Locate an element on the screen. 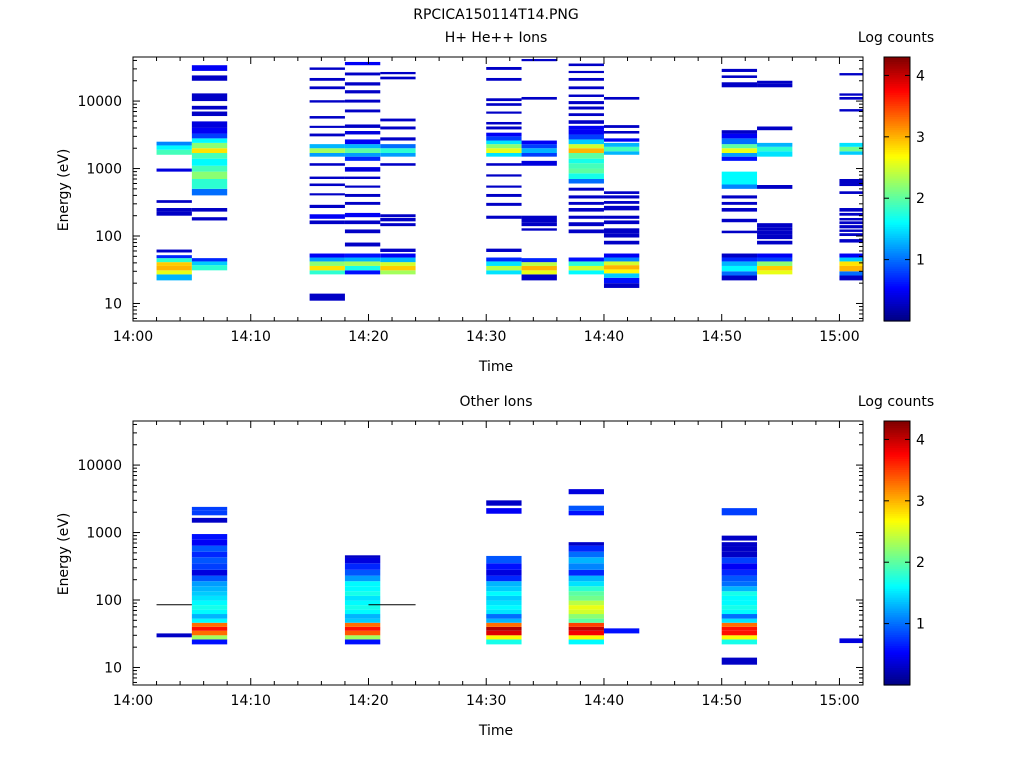  x-tick-label: 14:40 is located at coordinates (604, 701).